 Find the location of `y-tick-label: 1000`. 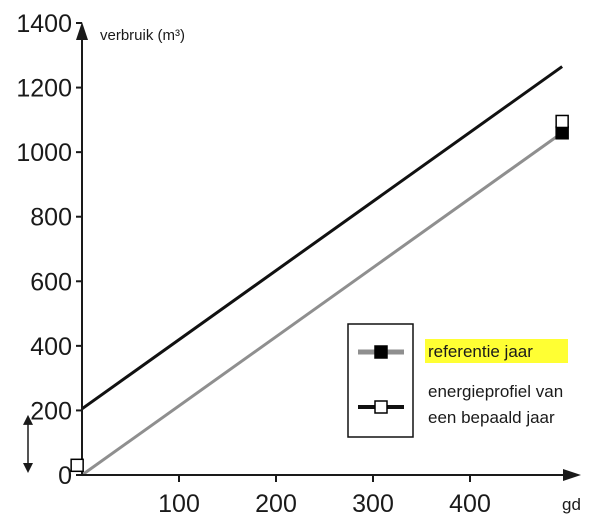

y-tick-label: 1000 is located at coordinates (44, 153).